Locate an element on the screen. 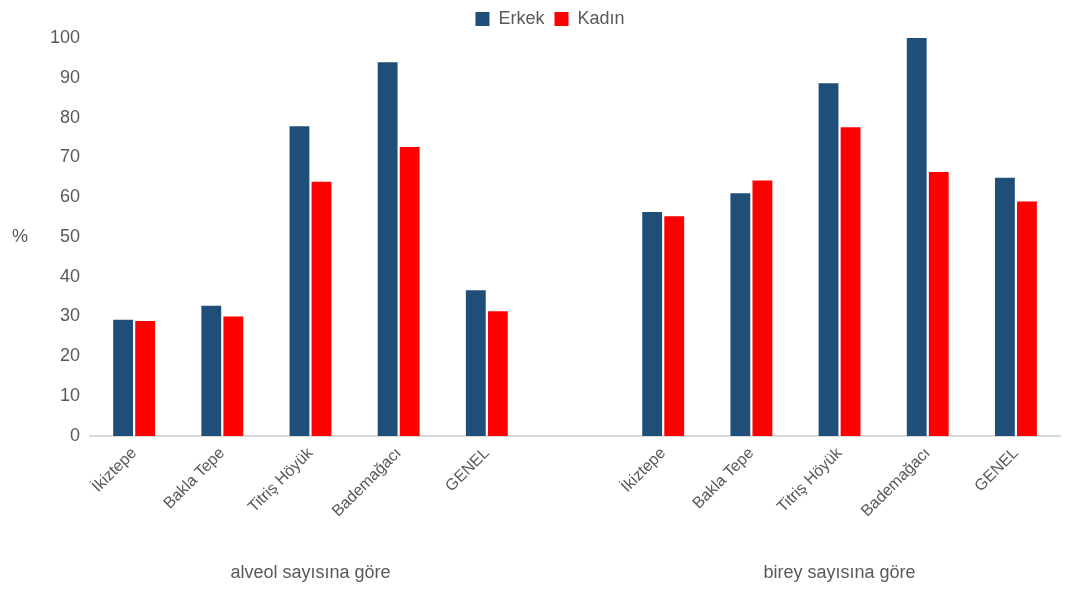 The width and height of the screenshot is (1074, 589). y-tick-label: 60 is located at coordinates (70, 196).